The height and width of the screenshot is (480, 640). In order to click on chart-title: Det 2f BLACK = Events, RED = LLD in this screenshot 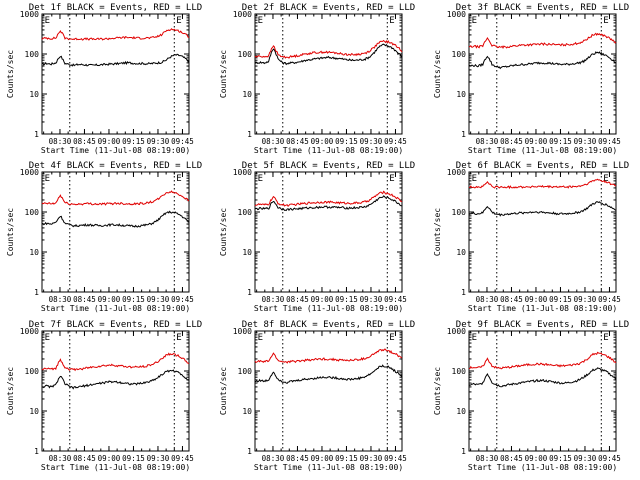, I will do `click(328, 8)`.